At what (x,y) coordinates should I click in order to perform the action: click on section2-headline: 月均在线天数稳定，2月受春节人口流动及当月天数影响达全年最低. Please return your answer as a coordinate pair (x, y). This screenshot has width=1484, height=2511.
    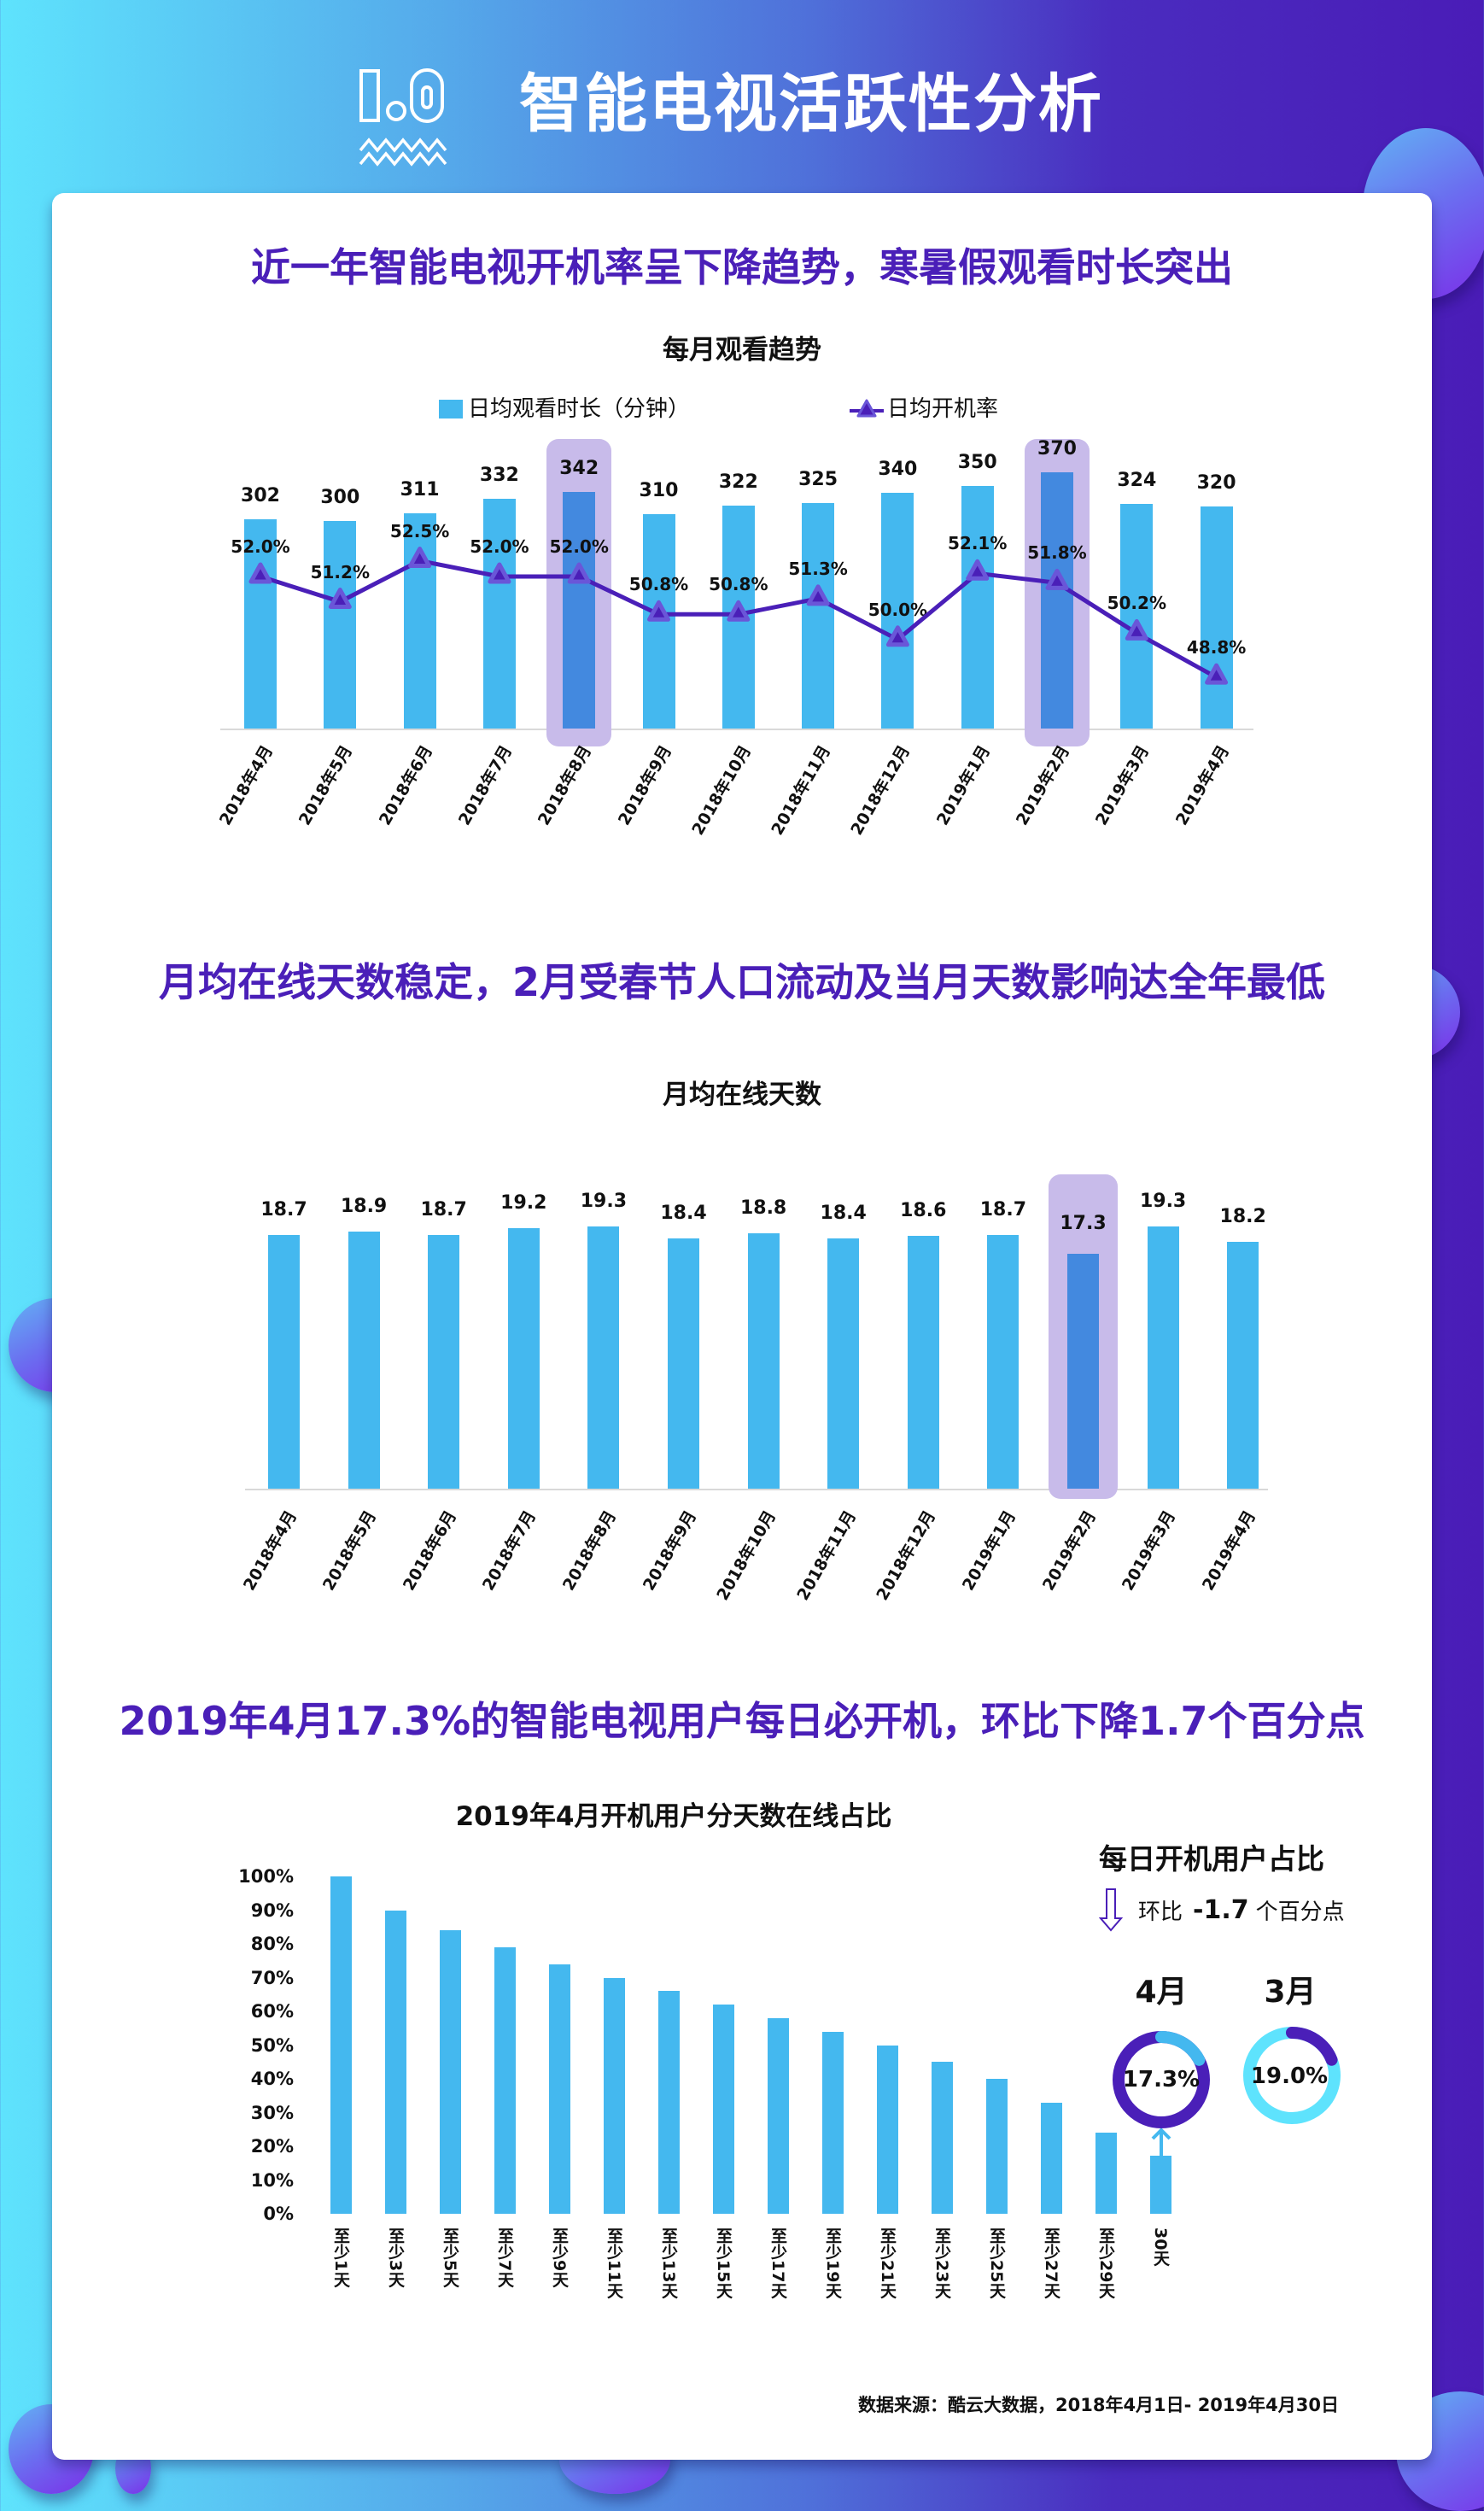
    Looking at the image, I should click on (742, 982).